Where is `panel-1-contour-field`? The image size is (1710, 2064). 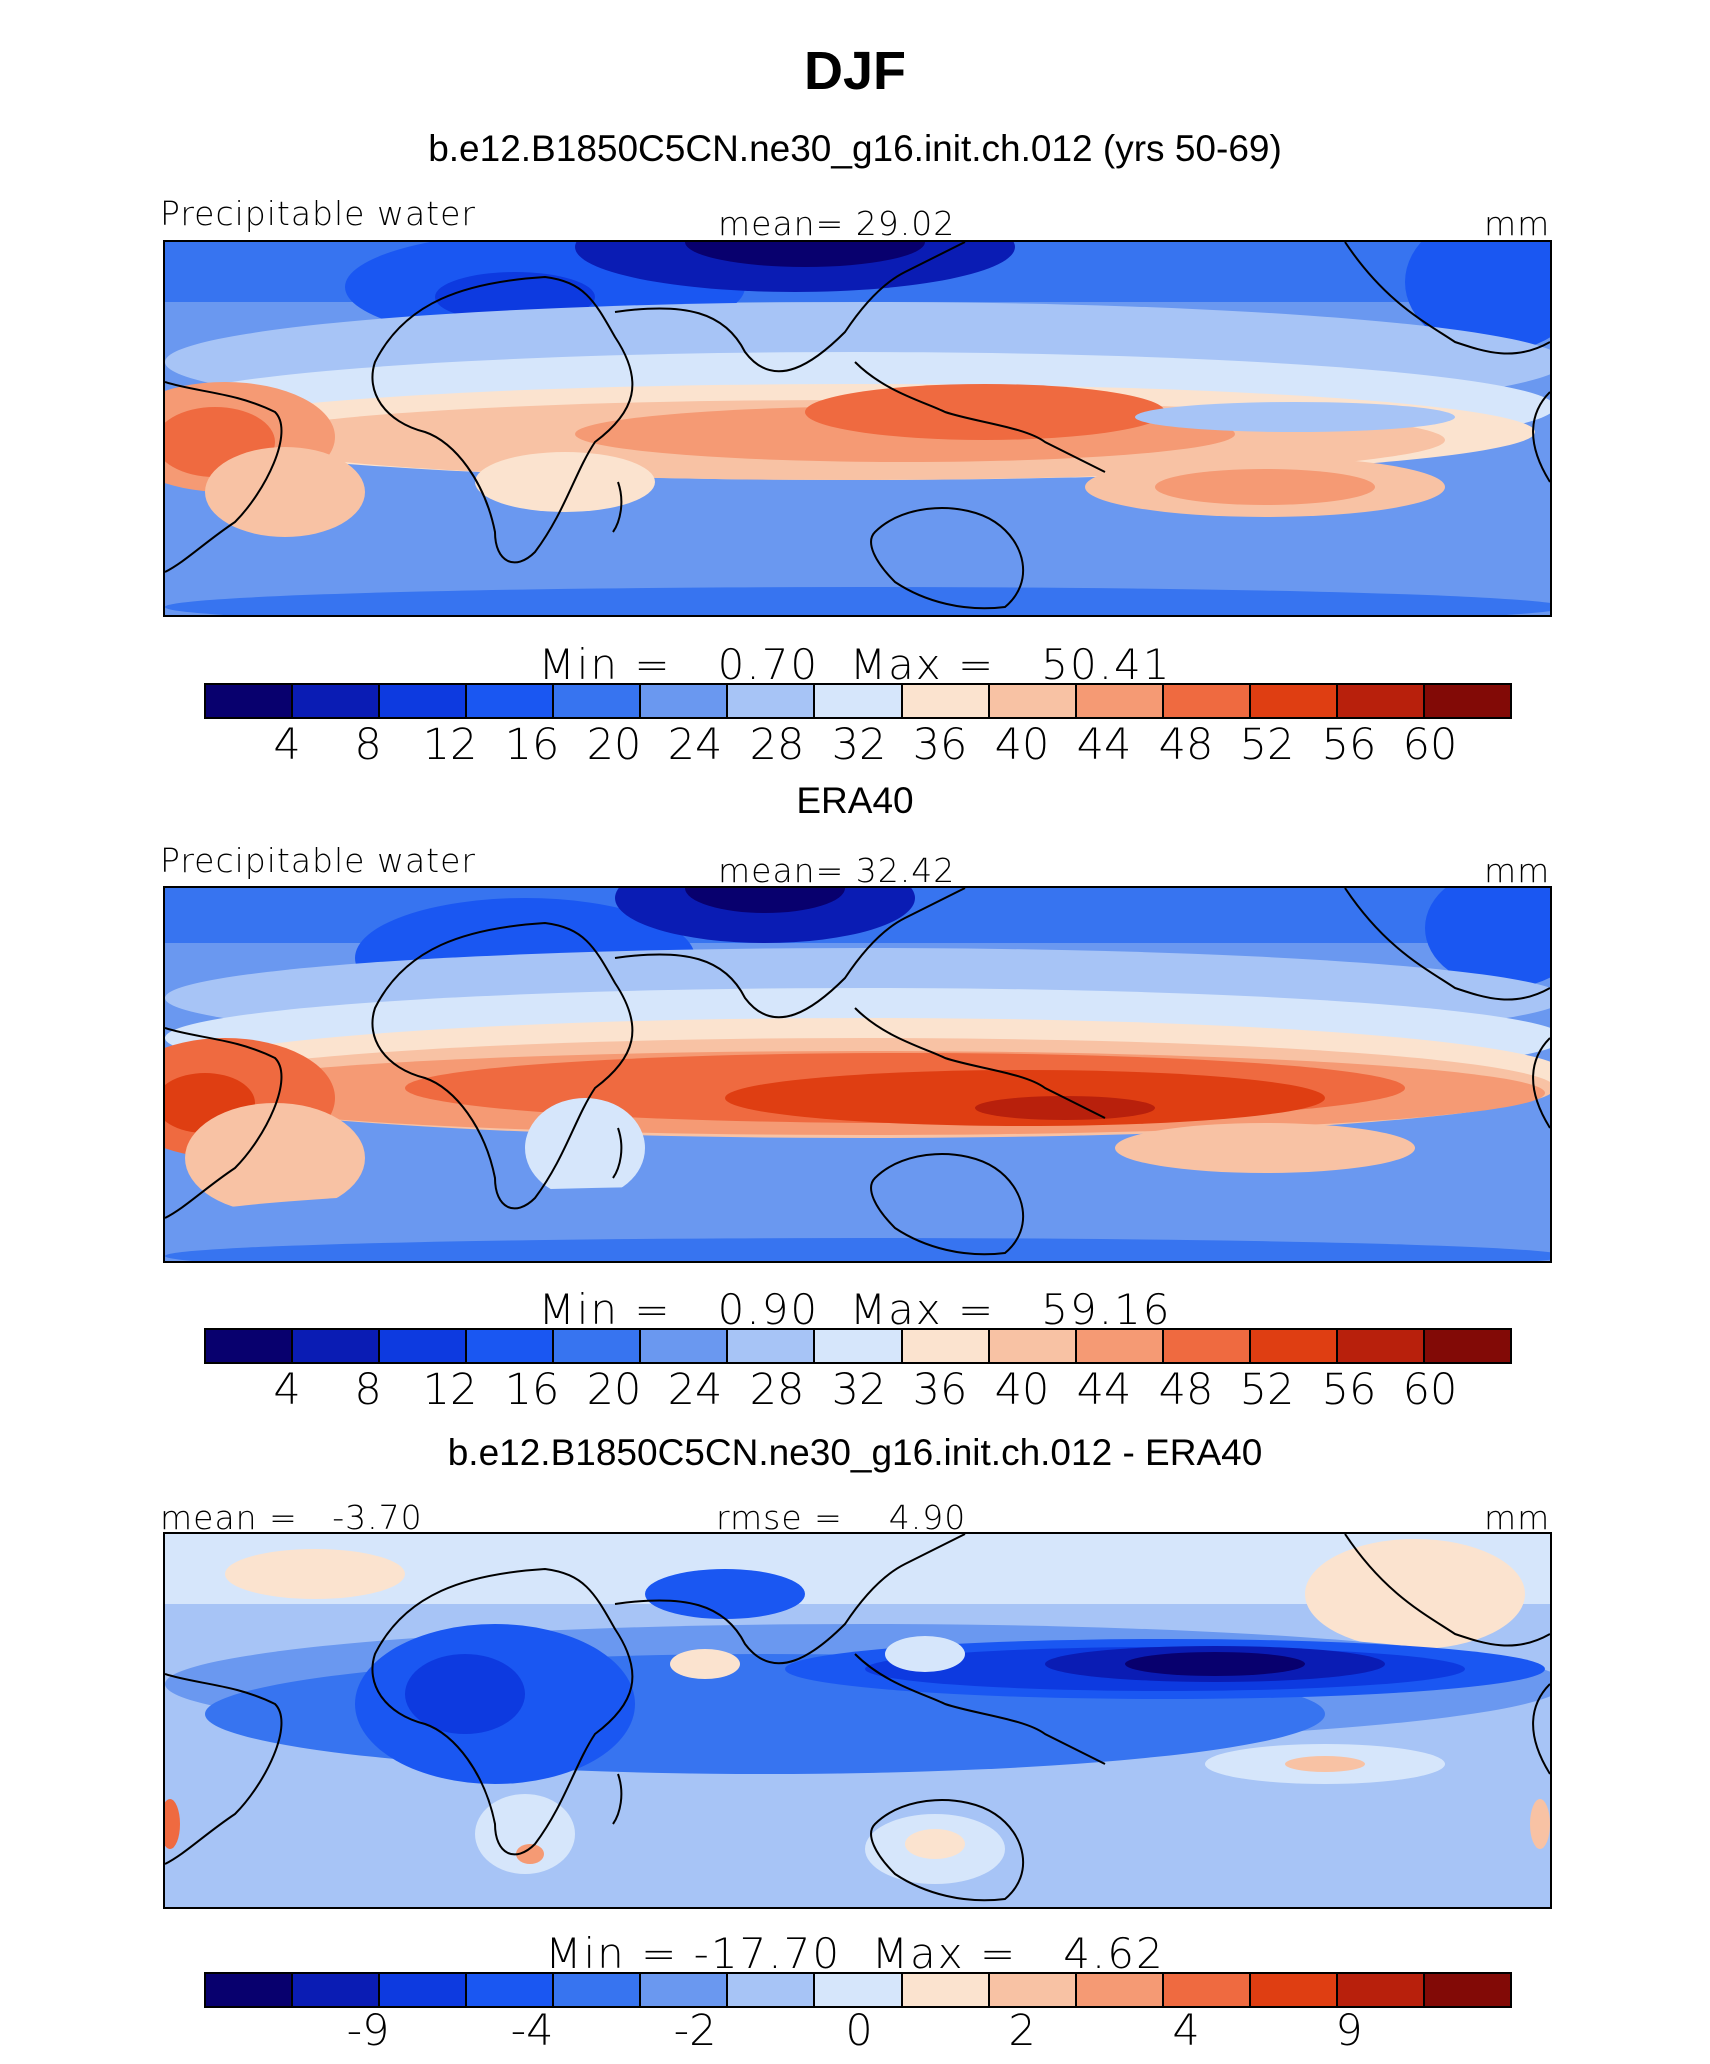
panel-1-contour-field is located at coordinates (857, 428).